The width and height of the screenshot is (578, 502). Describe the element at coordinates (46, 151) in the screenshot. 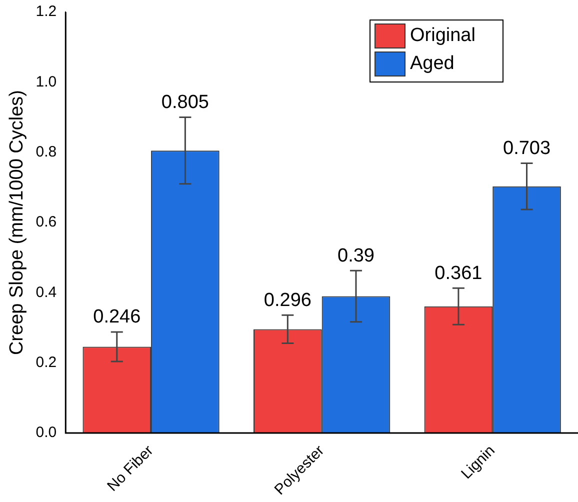

I see `y-tick-label: 0.8` at that location.